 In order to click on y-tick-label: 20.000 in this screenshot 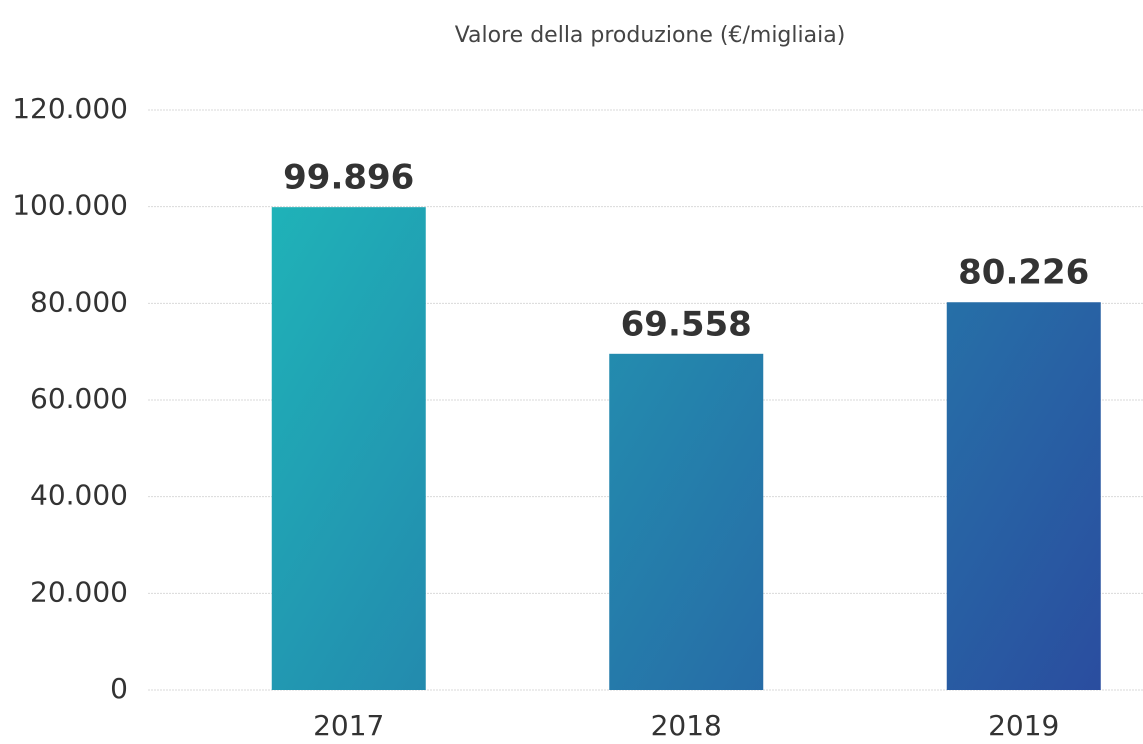, I will do `click(79, 591)`.